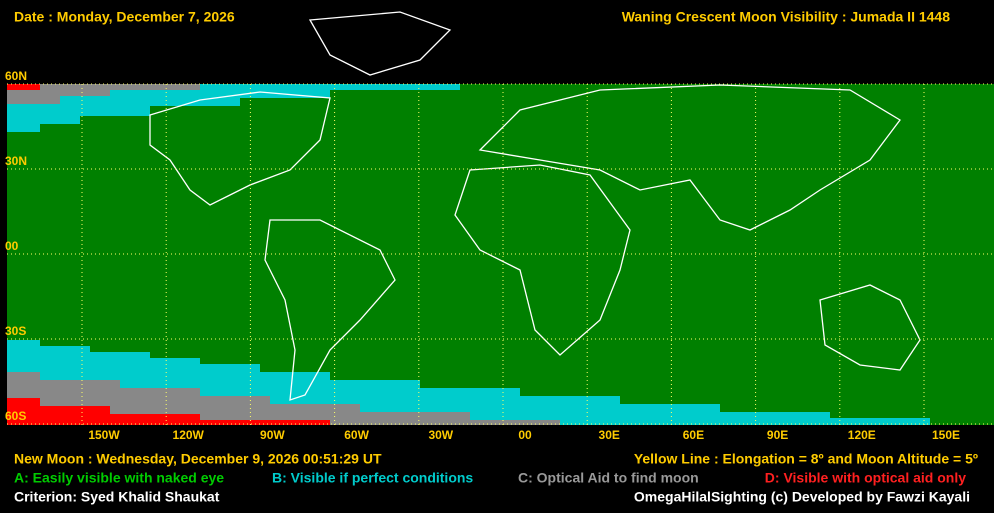  What do you see at coordinates (865, 478) in the screenshot?
I see `legend-d: D: Visible with optical aid only` at bounding box center [865, 478].